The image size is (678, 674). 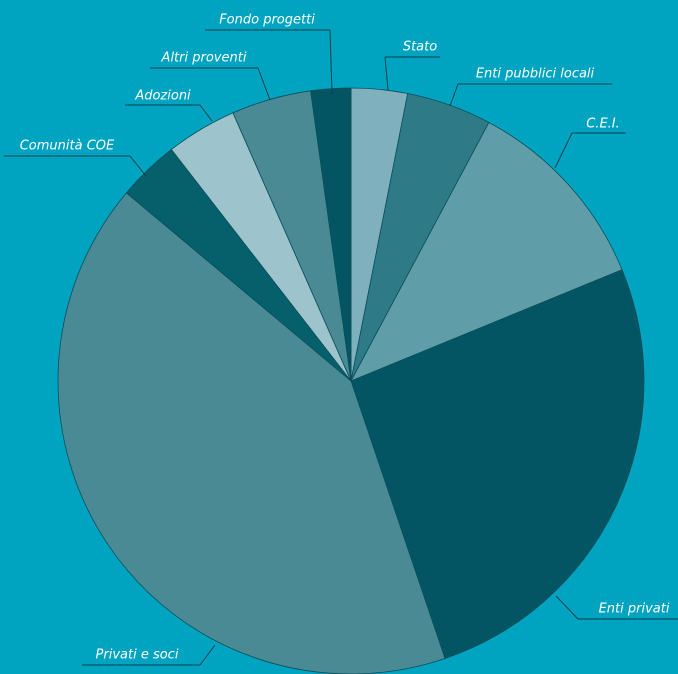 I want to click on slice-label: C.E.I., so click(x=603, y=124).